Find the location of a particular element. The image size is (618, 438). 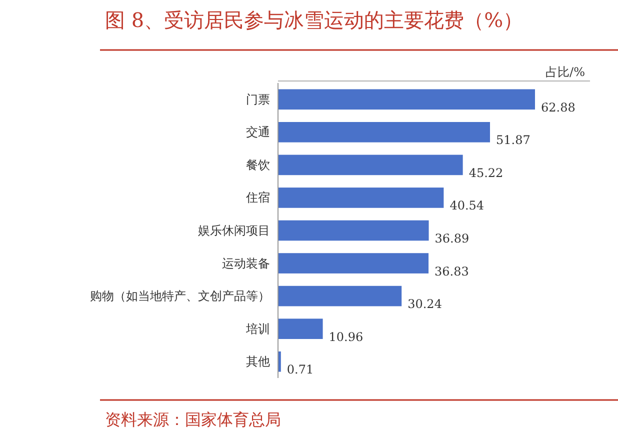

data-label: 30.24 is located at coordinates (425, 304).